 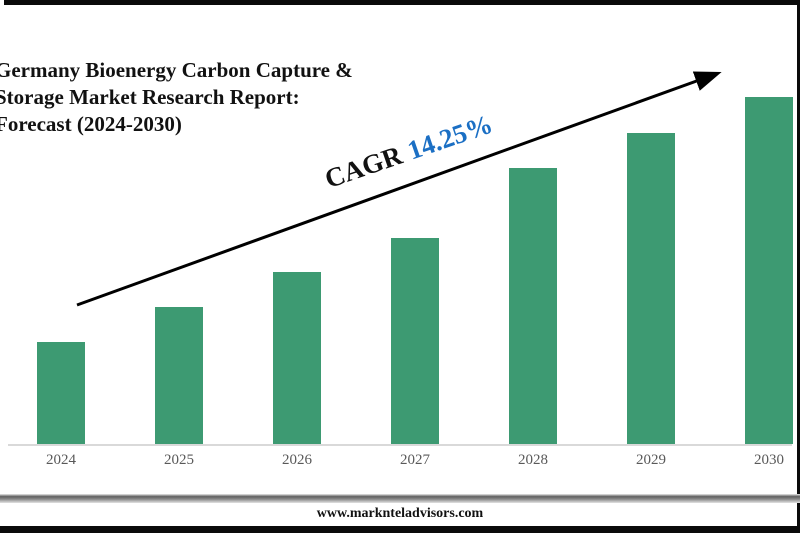 I want to click on top-border-bar, so click(x=402, y=2).